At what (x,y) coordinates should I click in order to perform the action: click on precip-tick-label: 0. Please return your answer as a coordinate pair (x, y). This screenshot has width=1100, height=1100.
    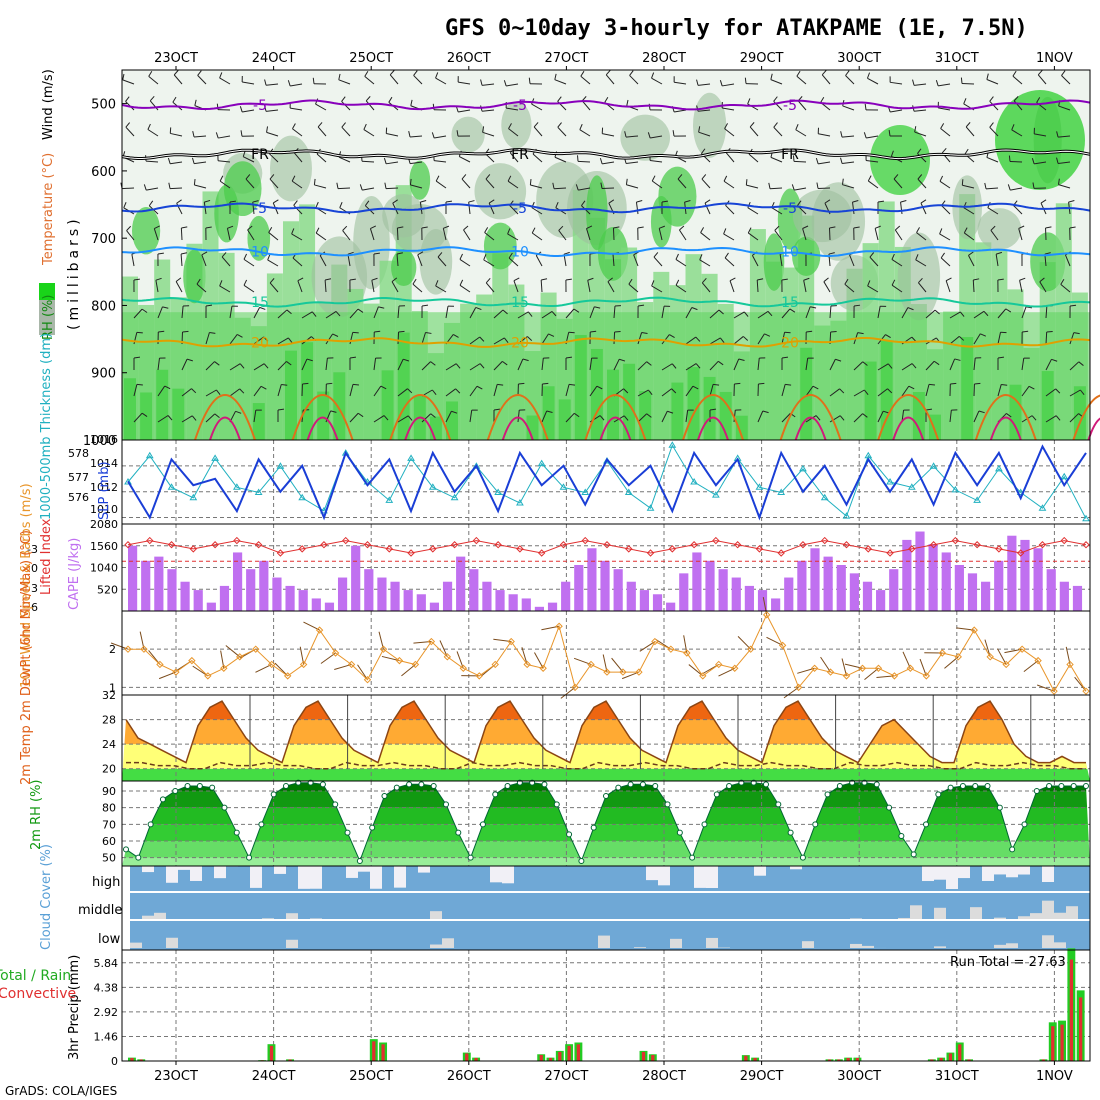
    Looking at the image, I should click on (114, 1061).